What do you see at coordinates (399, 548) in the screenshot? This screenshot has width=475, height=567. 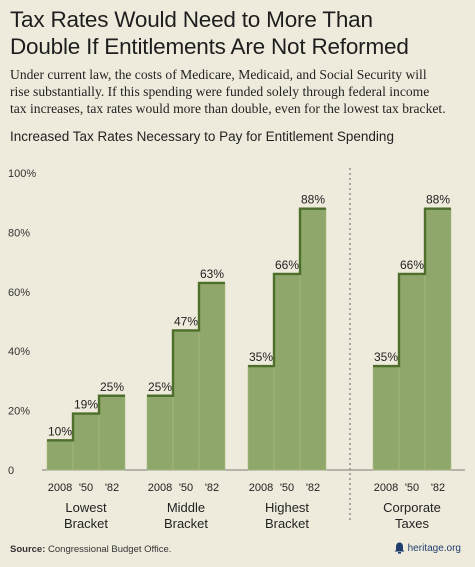 I see `bell-icon` at bounding box center [399, 548].